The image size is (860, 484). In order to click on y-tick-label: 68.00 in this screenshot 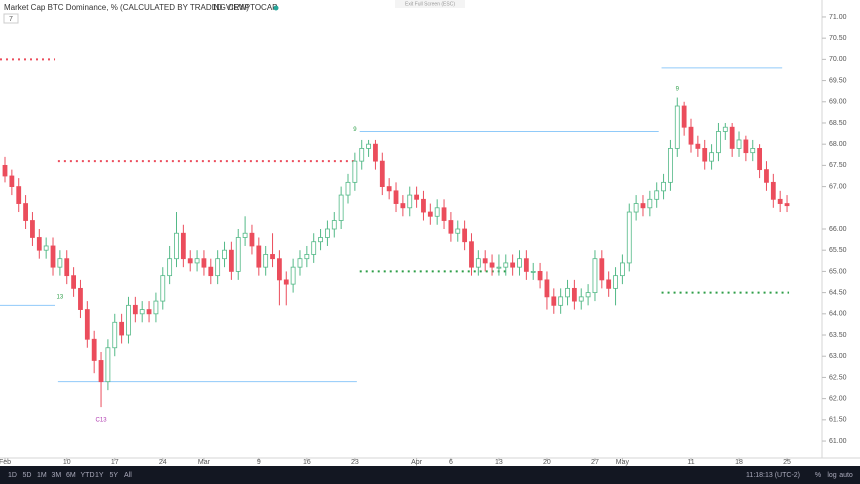, I will do `click(838, 144)`.